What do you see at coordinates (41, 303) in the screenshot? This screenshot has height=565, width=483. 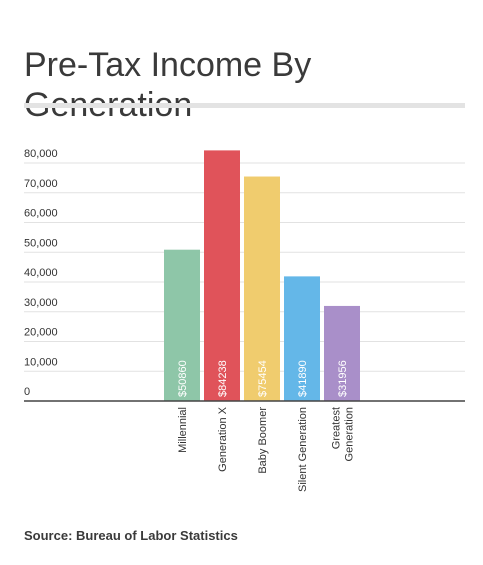 I see `y-tick-label: 30,000` at bounding box center [41, 303].